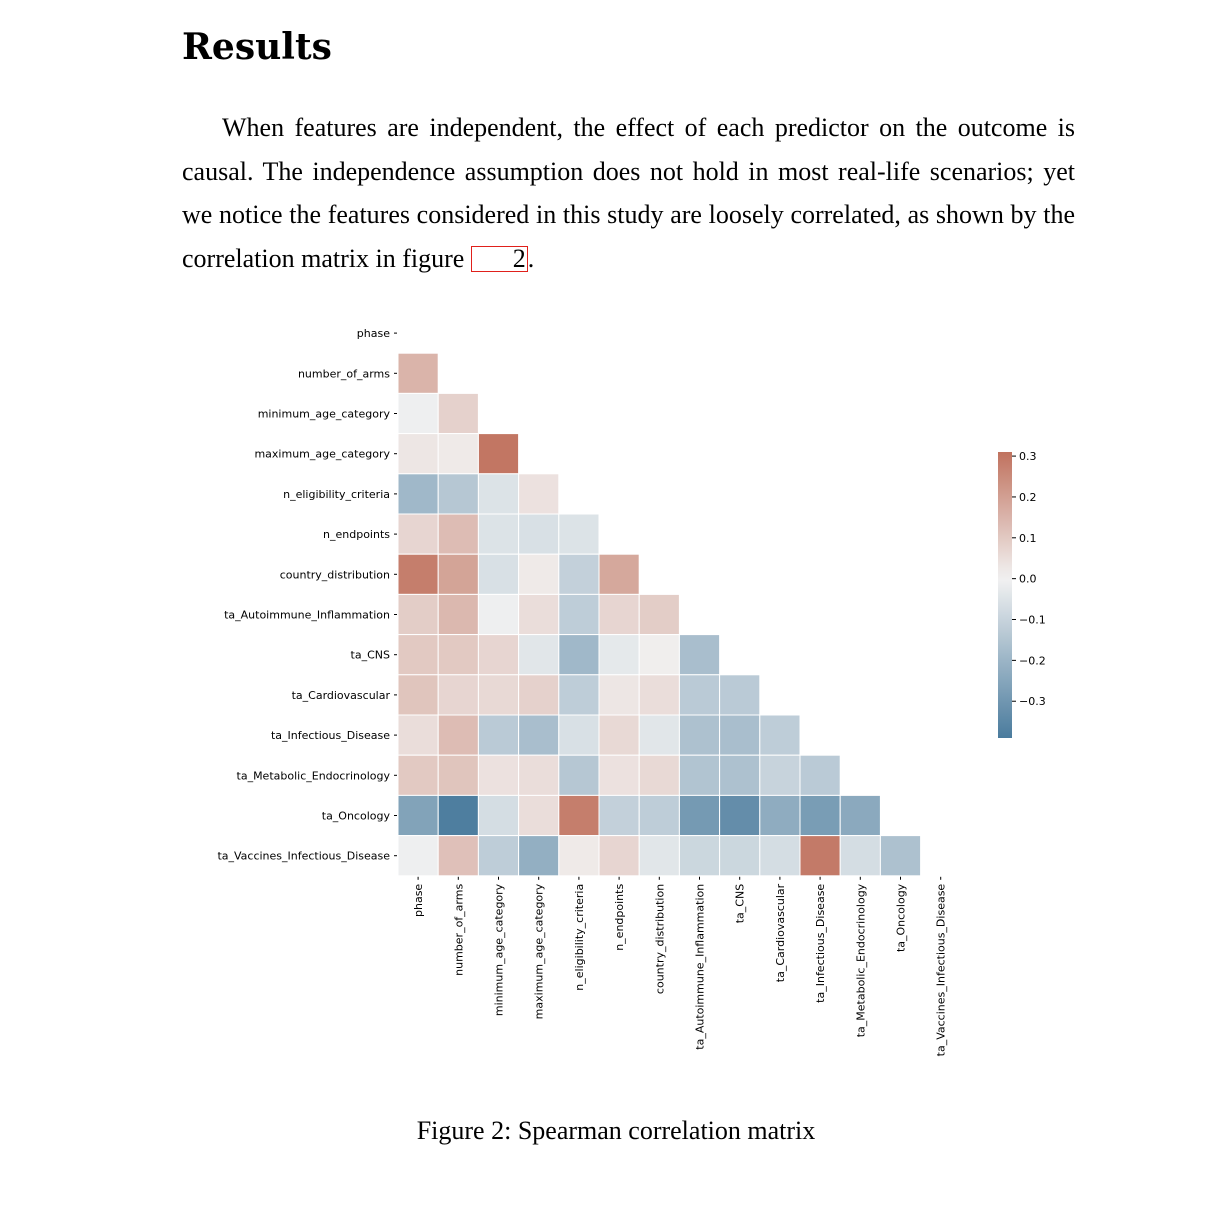  I want to click on column-label: ta_Infectious_Disease, so click(820, 943).